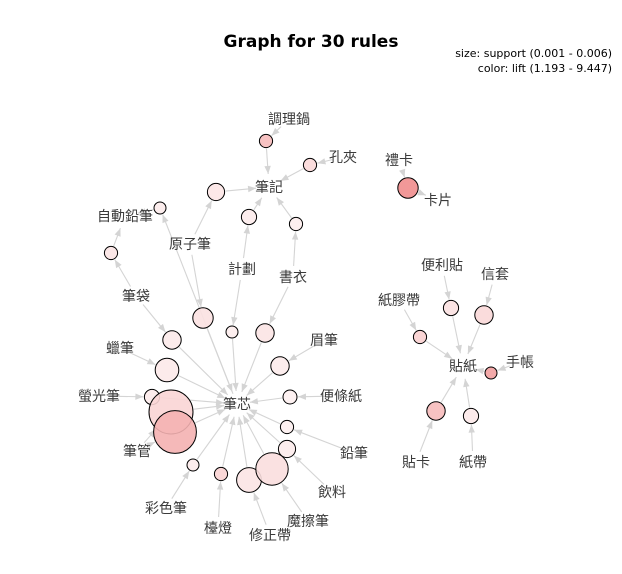 Image resolution: width=622 pixels, height=574 pixels. Describe the element at coordinates (399, 161) in the screenshot. I see `item-label-4: 禮卡` at that location.